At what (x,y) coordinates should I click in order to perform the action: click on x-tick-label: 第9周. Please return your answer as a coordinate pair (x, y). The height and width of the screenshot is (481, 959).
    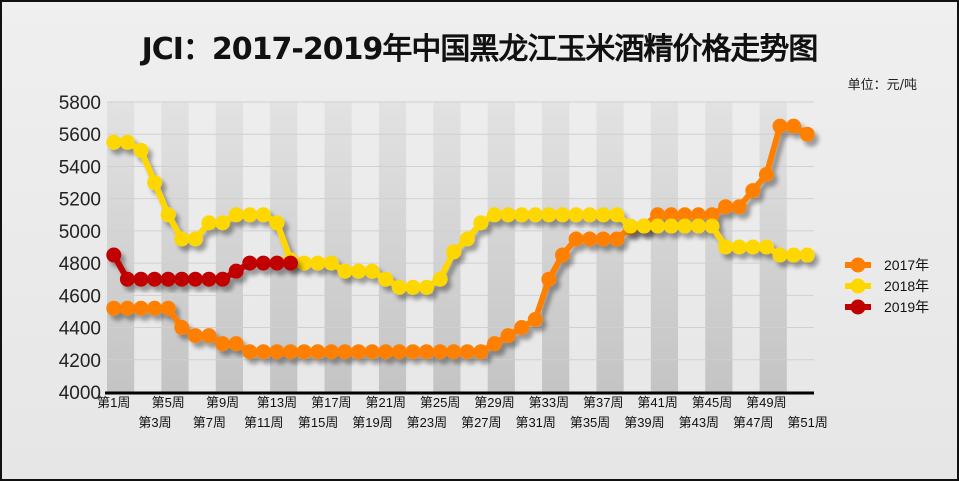
    Looking at the image, I should click on (222, 402).